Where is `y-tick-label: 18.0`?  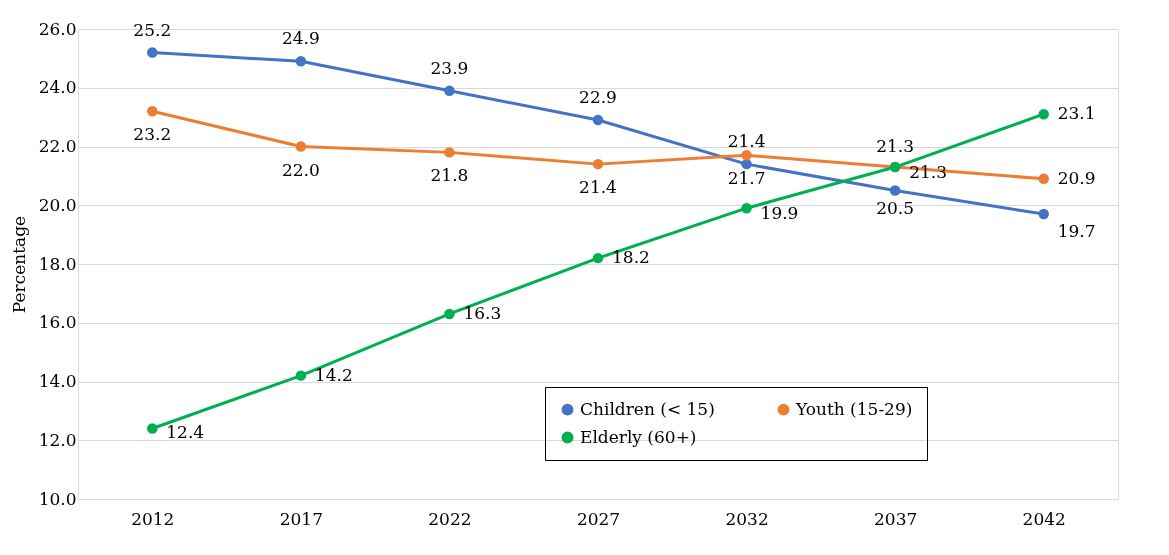 y-tick-label: 18.0 is located at coordinates (57, 263).